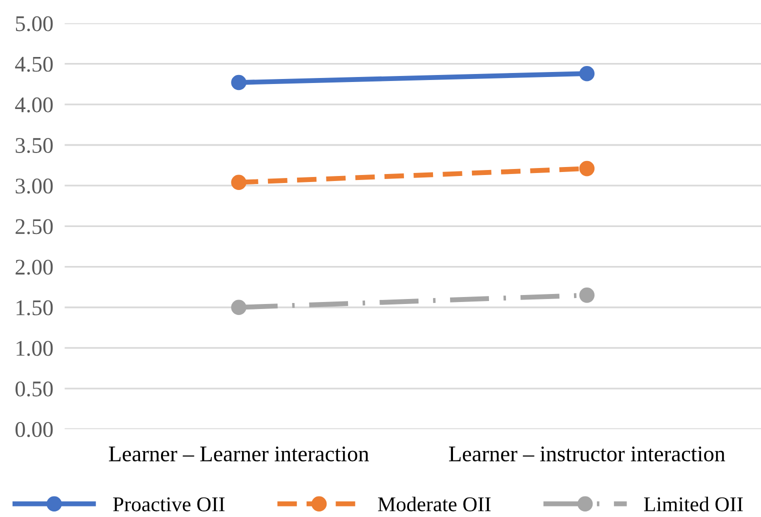 This screenshot has width=761, height=517. Describe the element at coordinates (34, 186) in the screenshot. I see `y-tick-label: 3.00` at that location.